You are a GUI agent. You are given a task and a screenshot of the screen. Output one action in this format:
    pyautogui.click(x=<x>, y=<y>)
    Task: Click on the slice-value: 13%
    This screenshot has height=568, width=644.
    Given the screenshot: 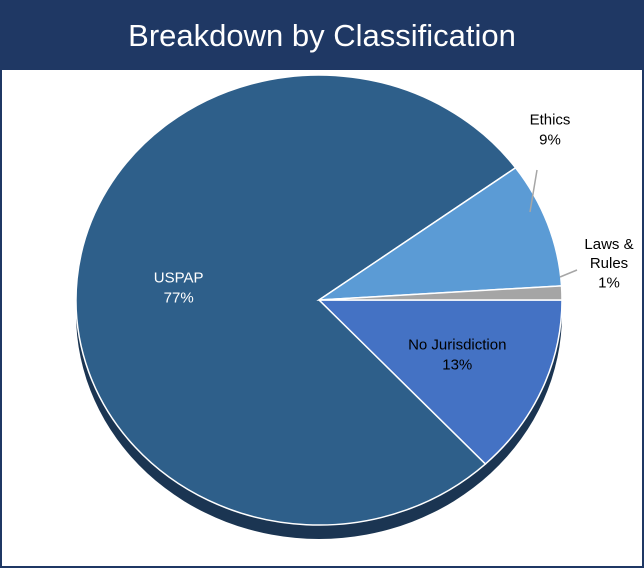 What is the action you would take?
    pyautogui.click(x=457, y=365)
    